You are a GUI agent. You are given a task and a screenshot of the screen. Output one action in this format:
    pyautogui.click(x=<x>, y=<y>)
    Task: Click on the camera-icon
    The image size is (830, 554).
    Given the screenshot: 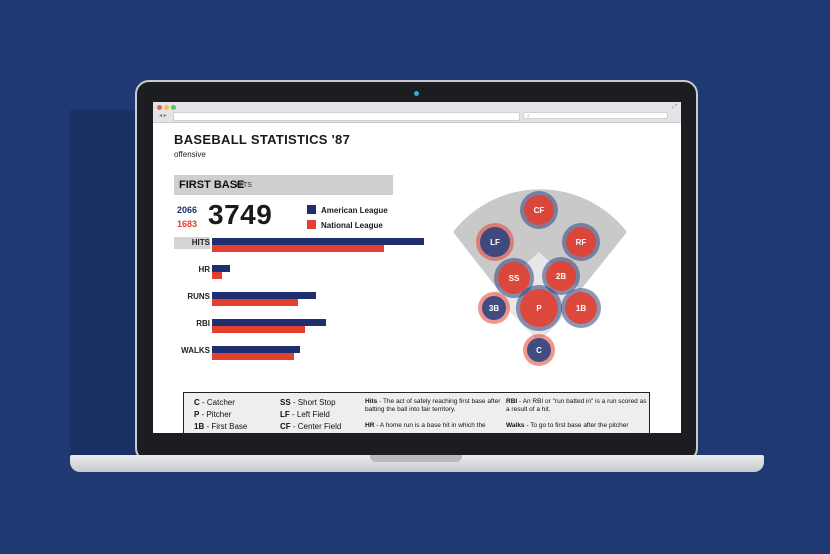 What is the action you would take?
    pyautogui.click(x=416, y=93)
    